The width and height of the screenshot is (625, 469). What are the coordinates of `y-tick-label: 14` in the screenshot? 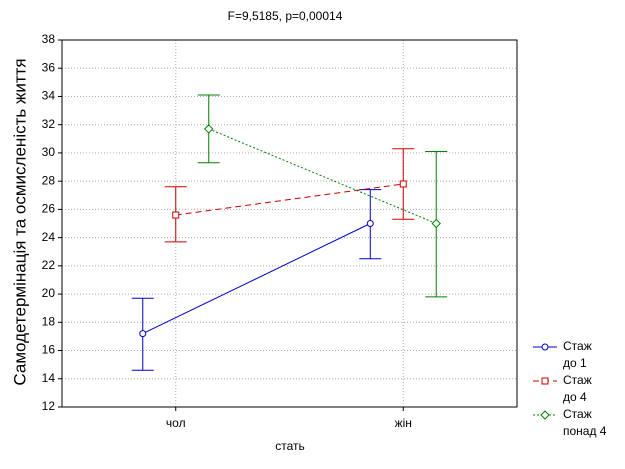 It's located at (49, 378).